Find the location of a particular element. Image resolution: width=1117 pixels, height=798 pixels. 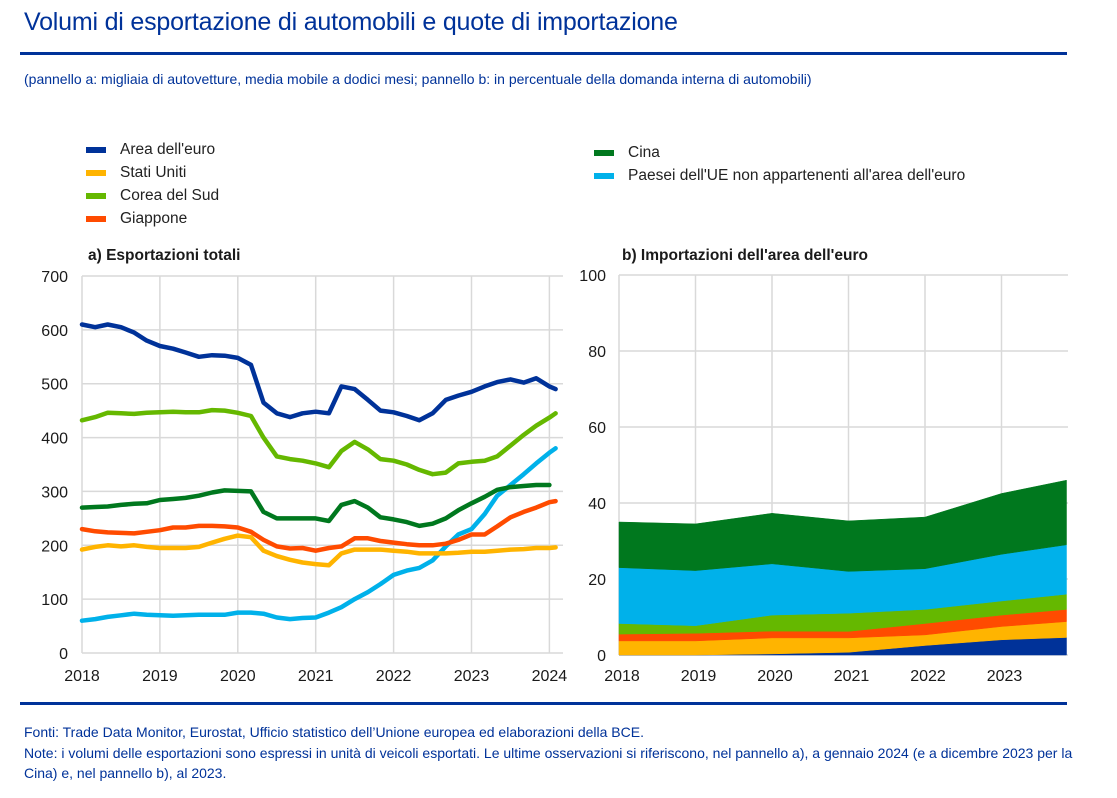

legend-label: Stati Uniti is located at coordinates (153, 172).